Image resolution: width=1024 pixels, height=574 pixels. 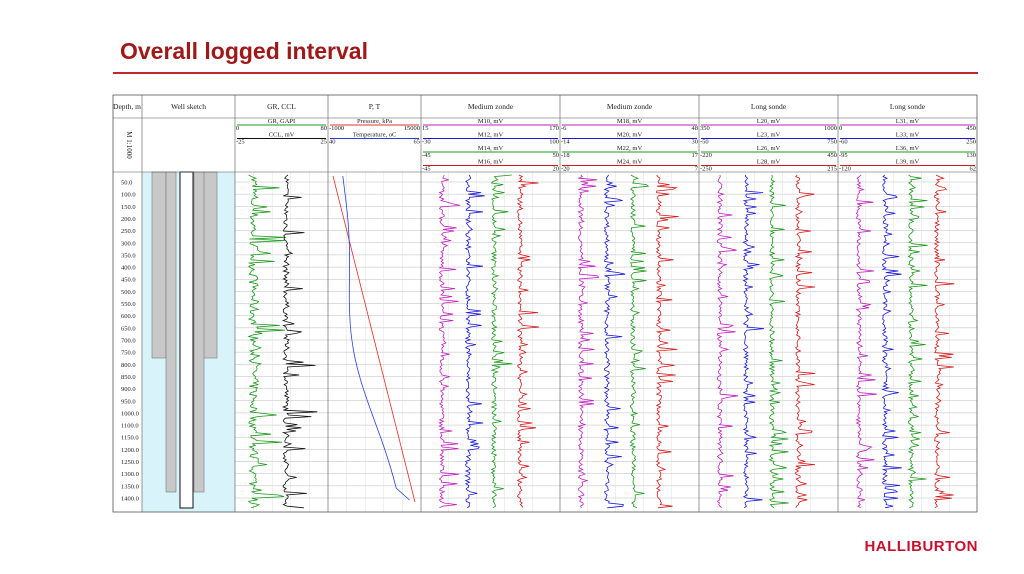 What do you see at coordinates (128, 243) in the screenshot?
I see `depth-label: 300.0` at bounding box center [128, 243].